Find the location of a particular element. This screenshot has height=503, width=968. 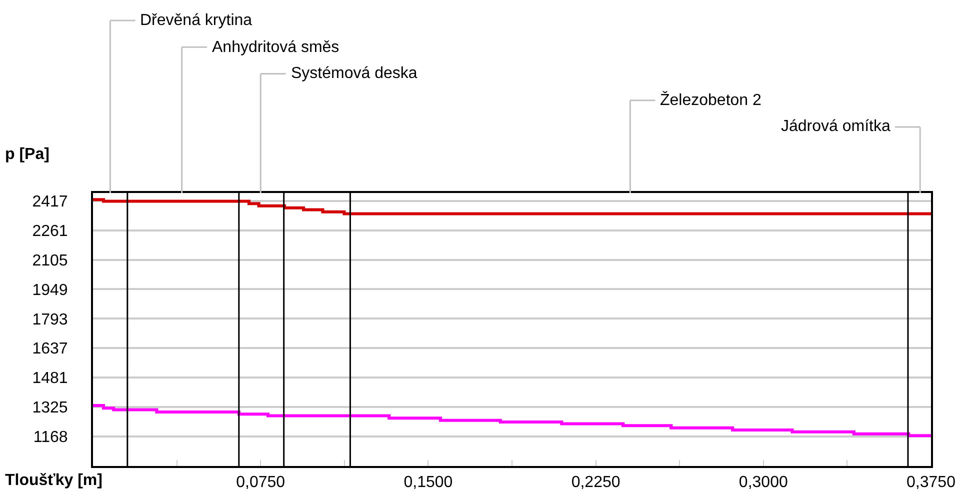

y-tick-label: 1325 is located at coordinates (50, 408).